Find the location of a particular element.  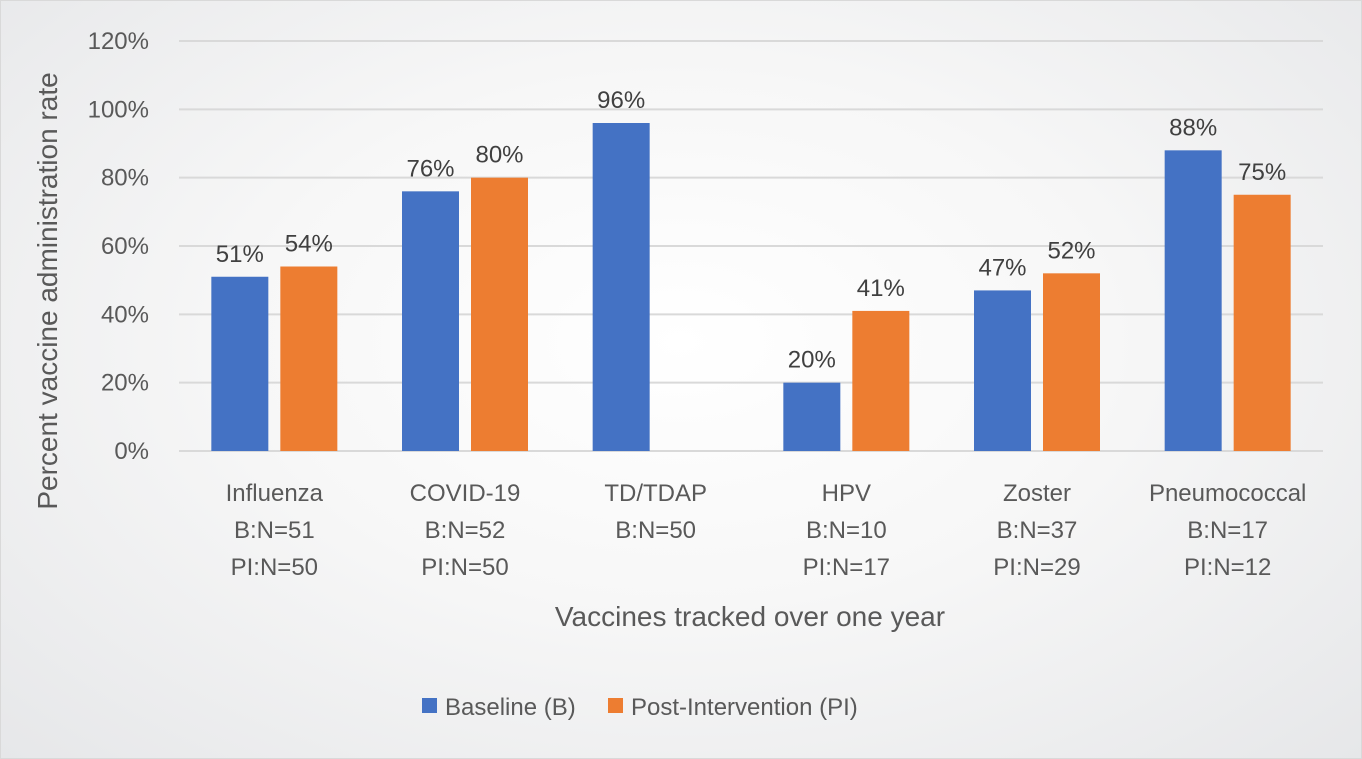

sample-size-label: B:N=52 is located at coordinates (465, 530).